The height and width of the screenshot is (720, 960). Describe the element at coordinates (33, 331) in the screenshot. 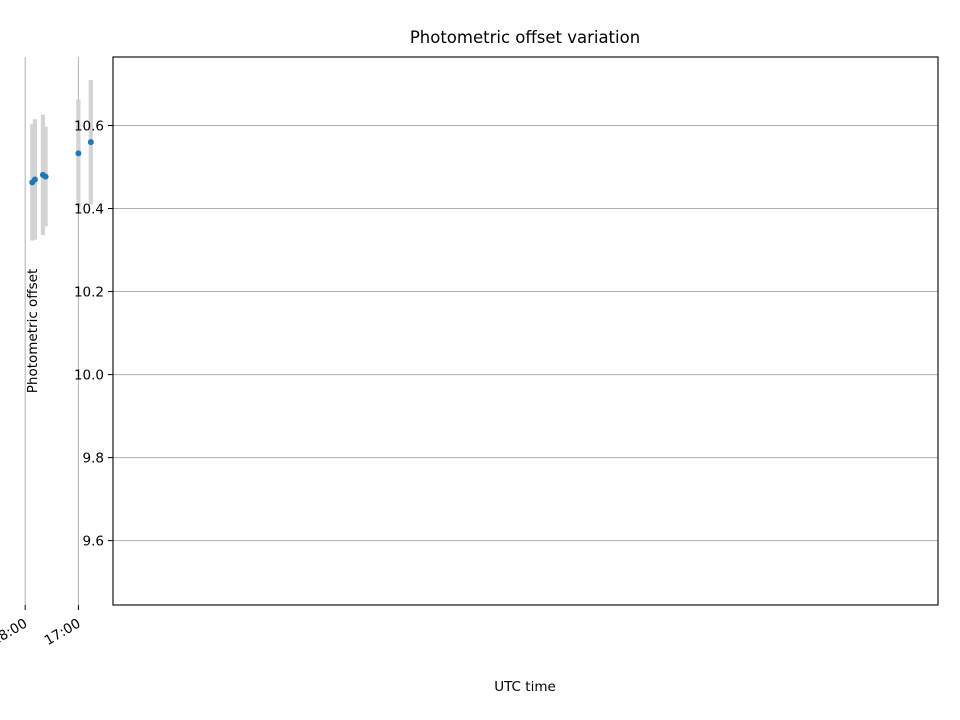

I see `y-axis-label: Photometric offset` at that location.